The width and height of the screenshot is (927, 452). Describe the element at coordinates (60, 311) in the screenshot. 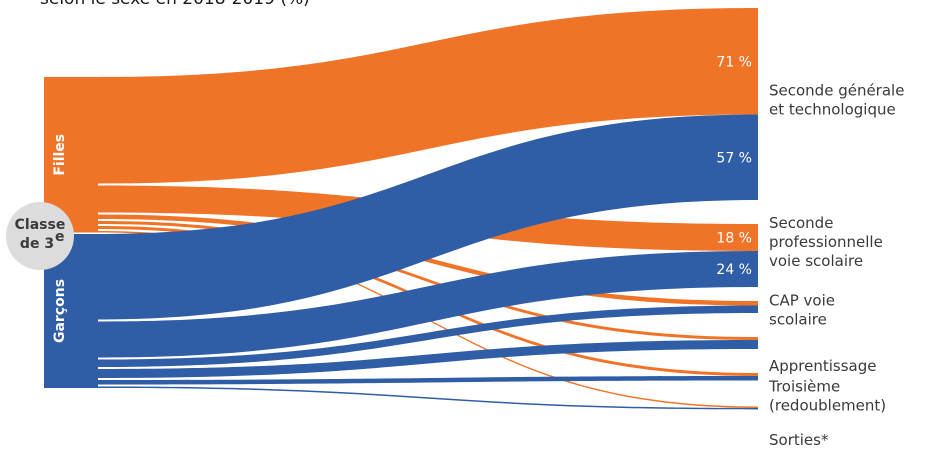

I see `source-label-garcons: Garçons` at that location.